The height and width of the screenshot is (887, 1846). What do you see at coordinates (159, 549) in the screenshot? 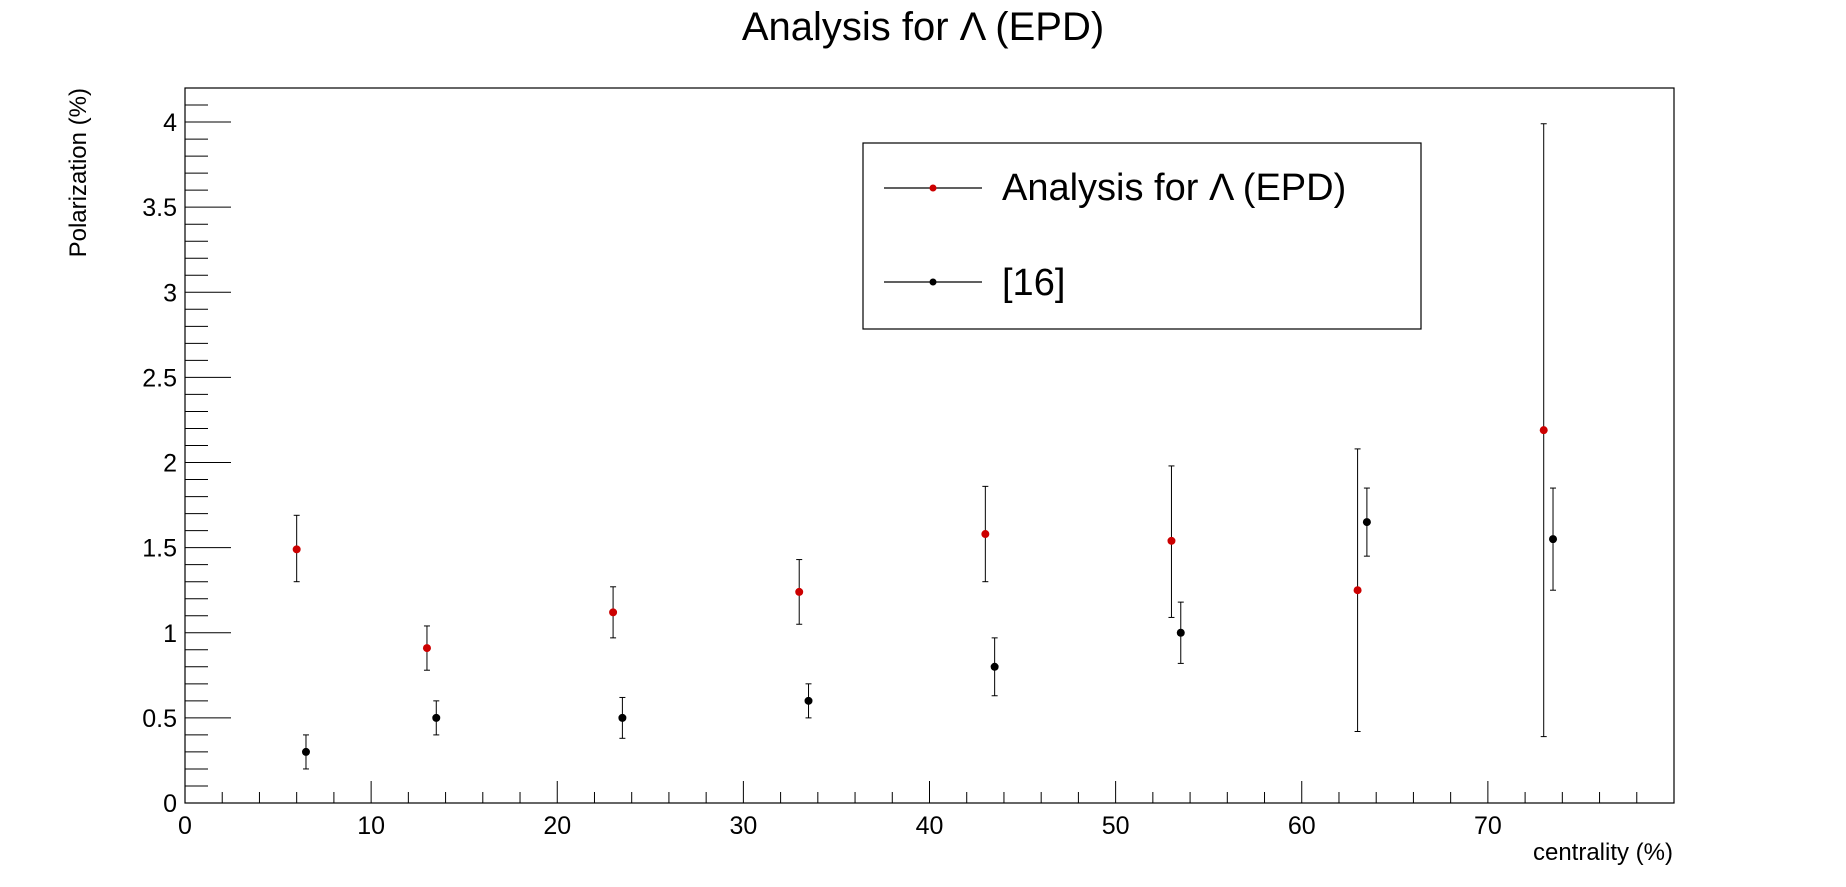
I see `y-tick-label: 1.5` at bounding box center [159, 549].